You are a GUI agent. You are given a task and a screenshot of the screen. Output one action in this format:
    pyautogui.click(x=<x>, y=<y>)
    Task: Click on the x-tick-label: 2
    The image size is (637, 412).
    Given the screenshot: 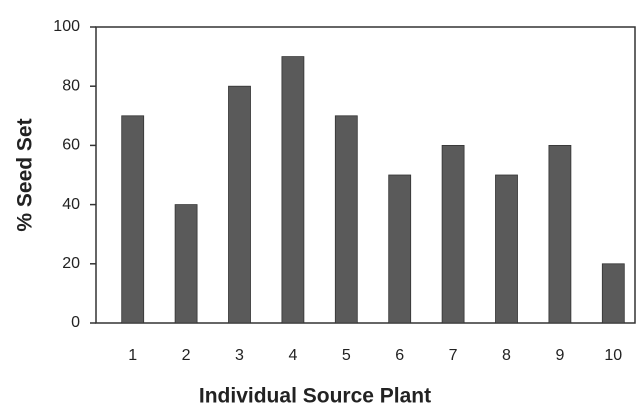 What is the action you would take?
    pyautogui.click(x=186, y=355)
    